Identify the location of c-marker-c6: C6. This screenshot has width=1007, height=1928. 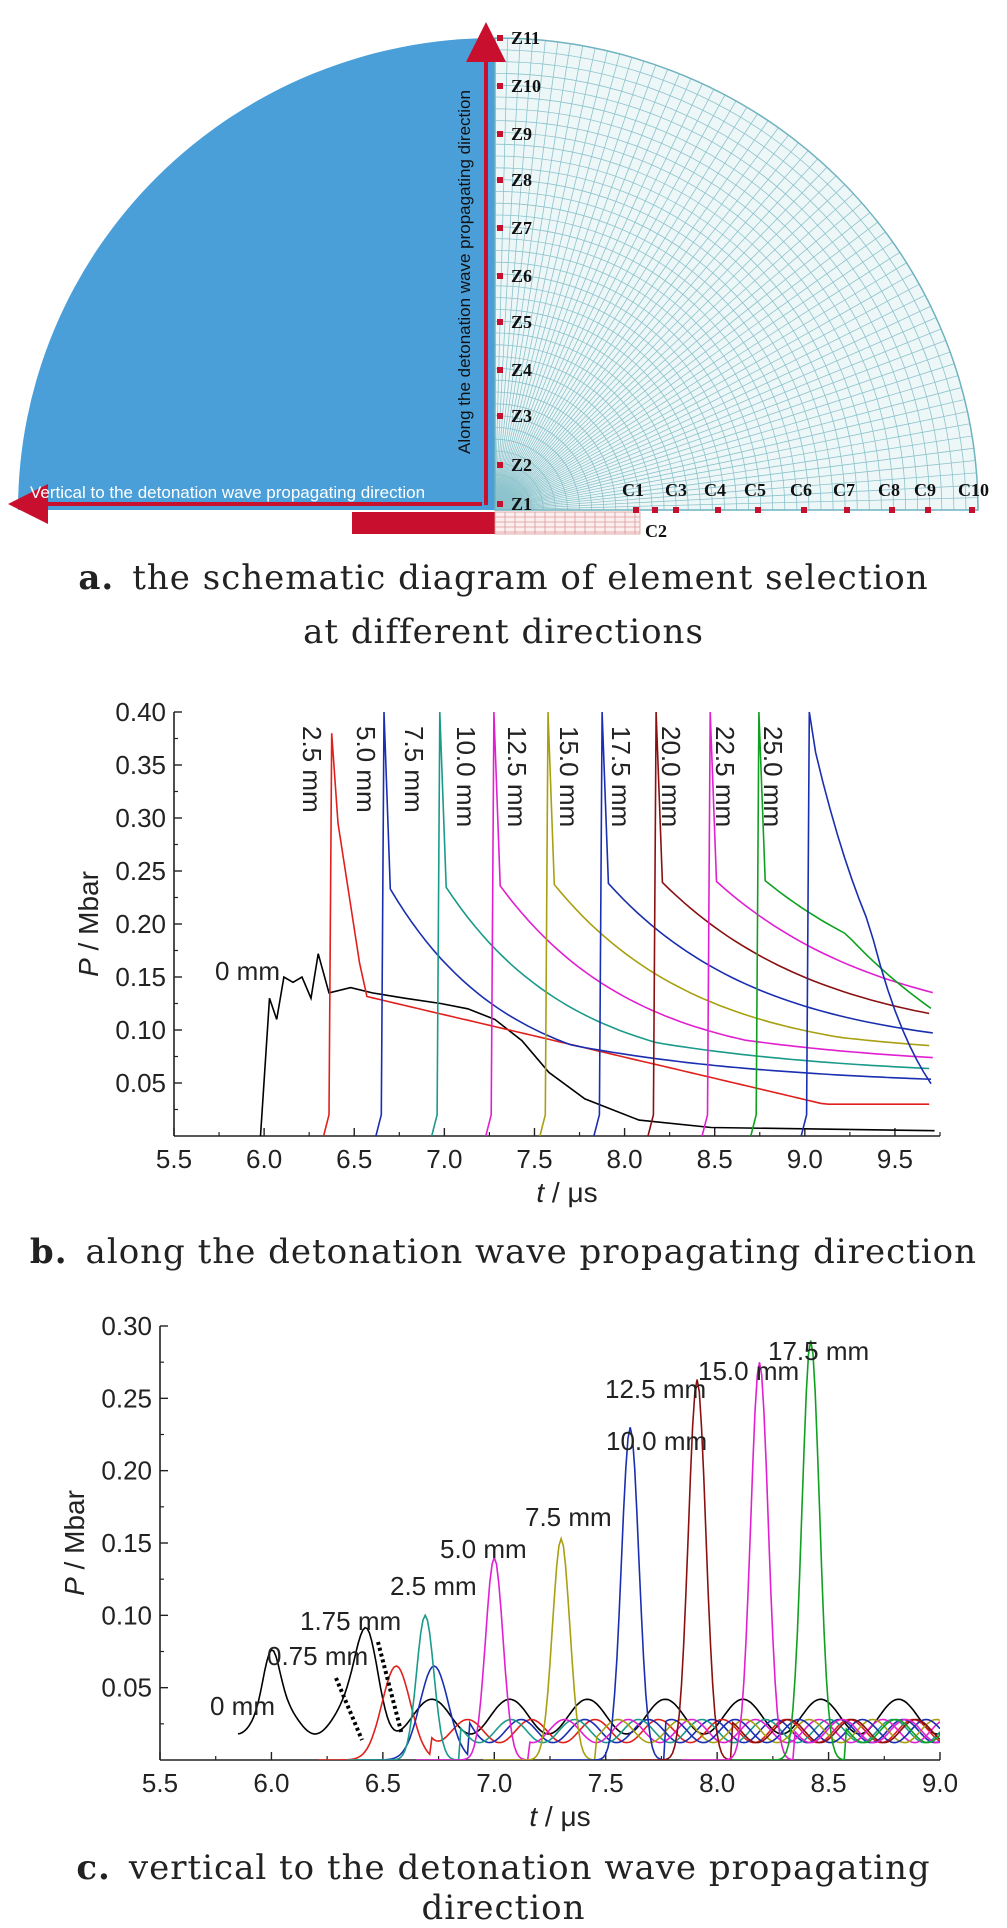
(801, 496).